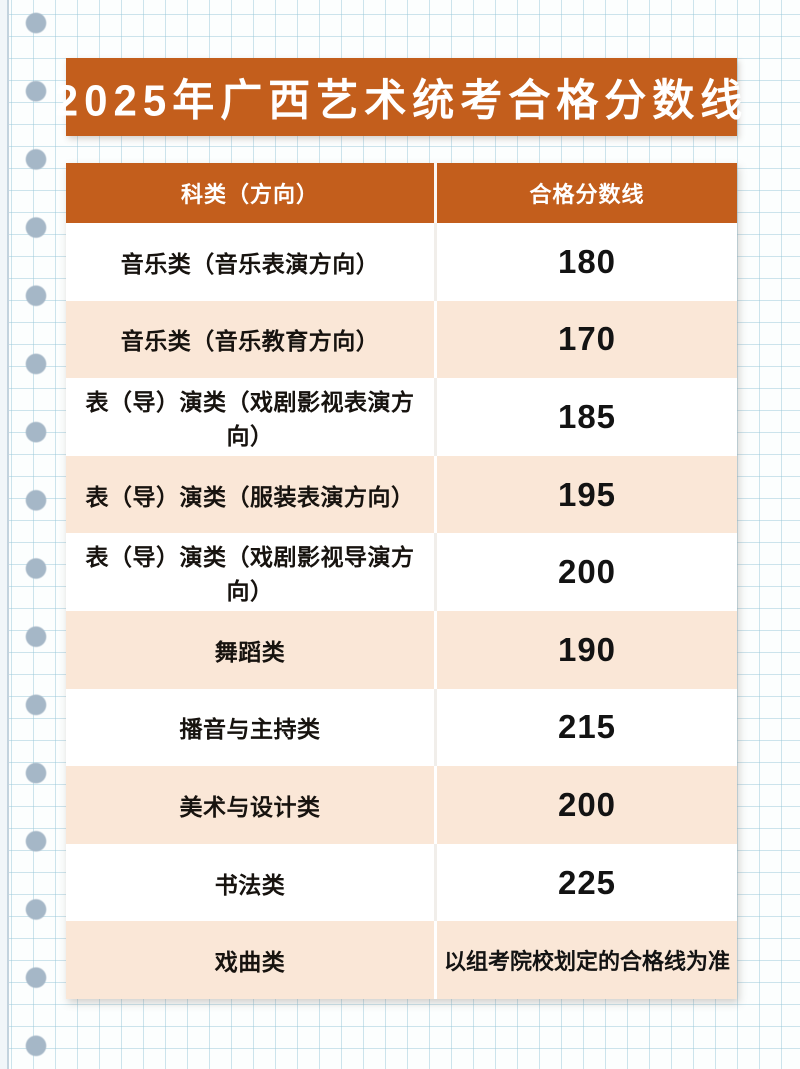 This screenshot has height=1069, width=800. What do you see at coordinates (251, 339) in the screenshot?
I see `category-cell: 音乐类（音乐教育方向）` at bounding box center [251, 339].